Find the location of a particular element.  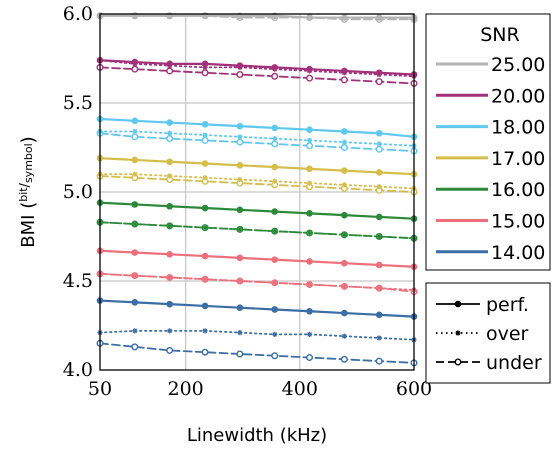

series-line-snr-18-00-under is located at coordinates (257, 142).